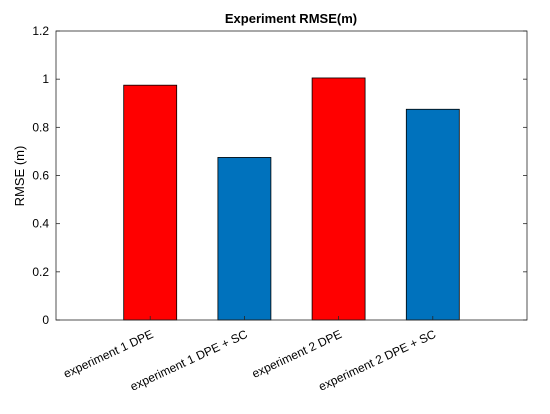 The image size is (550, 414). What do you see at coordinates (45, 320) in the screenshot?
I see `y-tick-label: 0` at bounding box center [45, 320].